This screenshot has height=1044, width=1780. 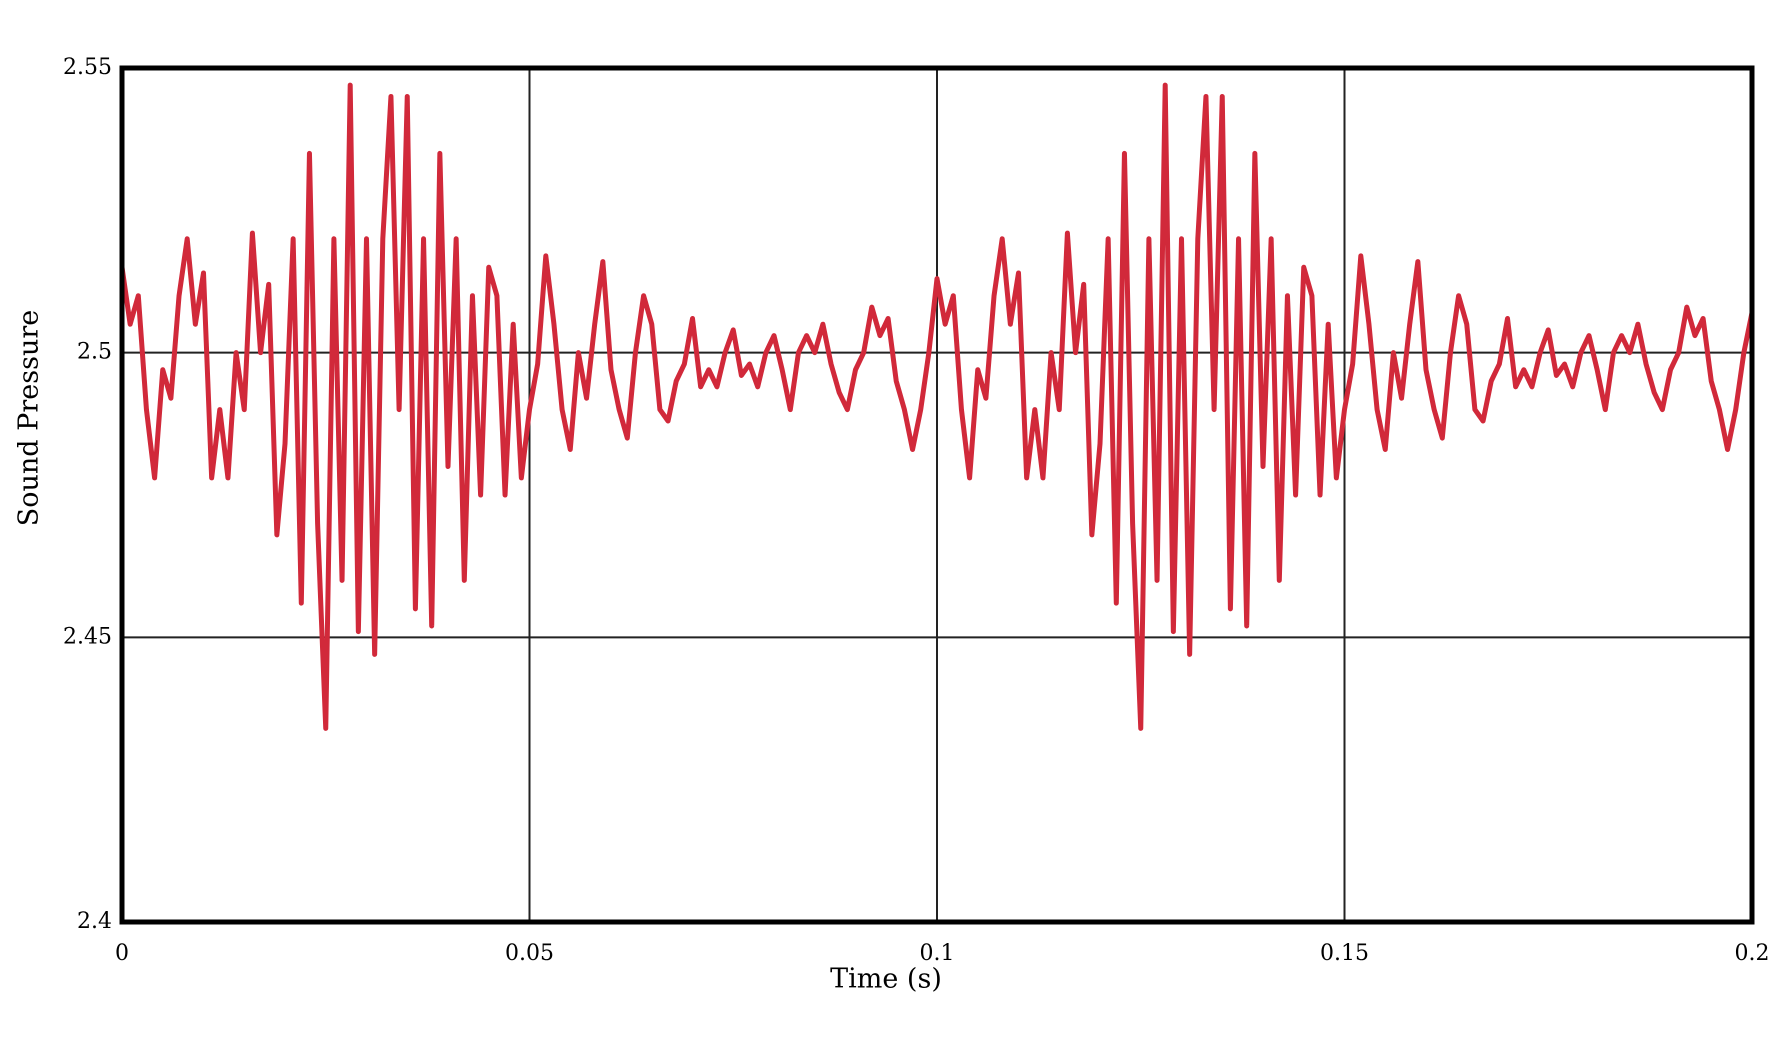 I want to click on x-tick-label: 0, so click(x=122, y=953).